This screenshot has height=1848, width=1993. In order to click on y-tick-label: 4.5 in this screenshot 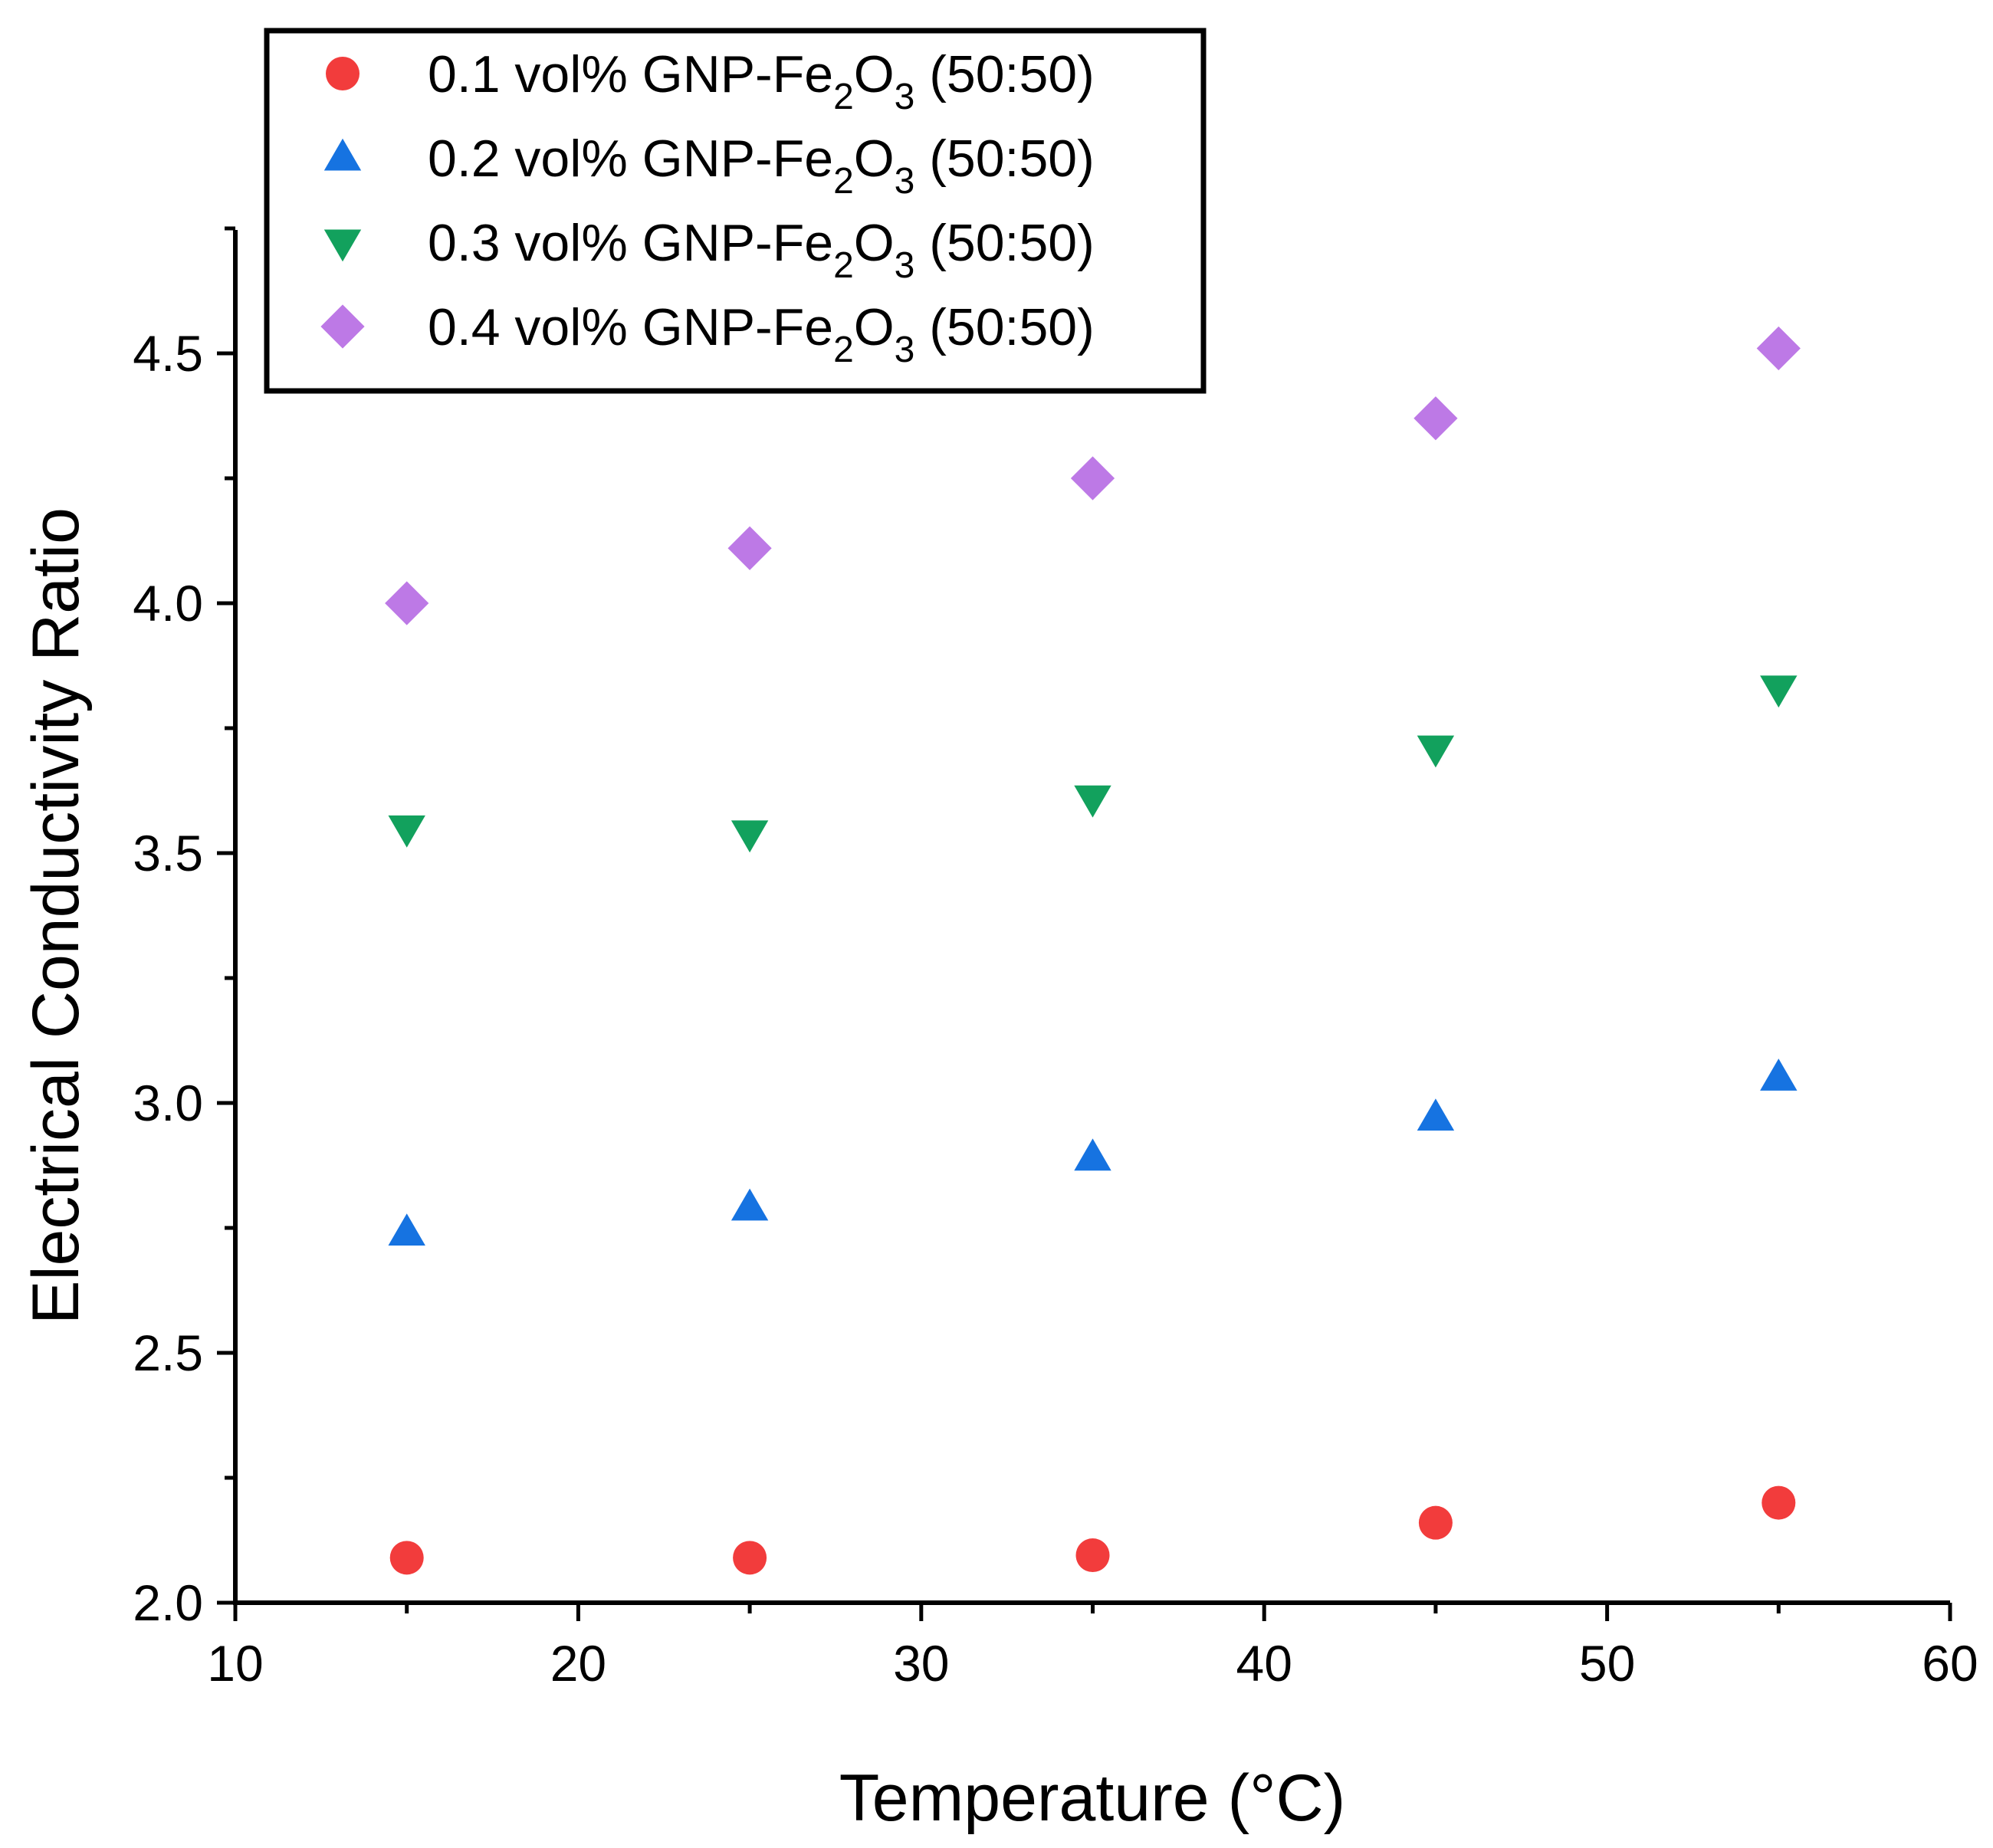, I will do `click(168, 353)`.